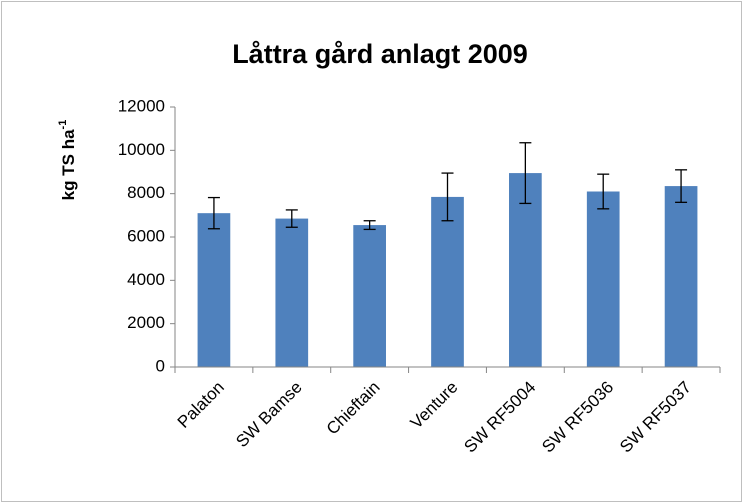  Describe the element at coordinates (380, 54) in the screenshot. I see `chart-title: Låttra gård anlagt 2009` at that location.